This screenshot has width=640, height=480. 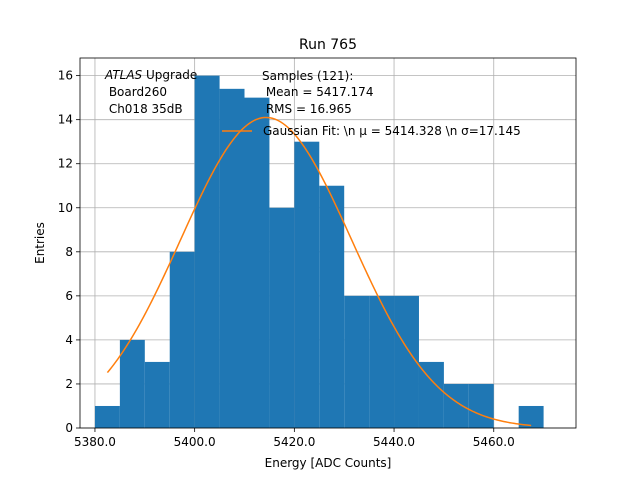 What do you see at coordinates (328, 45) in the screenshot?
I see `chart-title: Run 765` at bounding box center [328, 45].